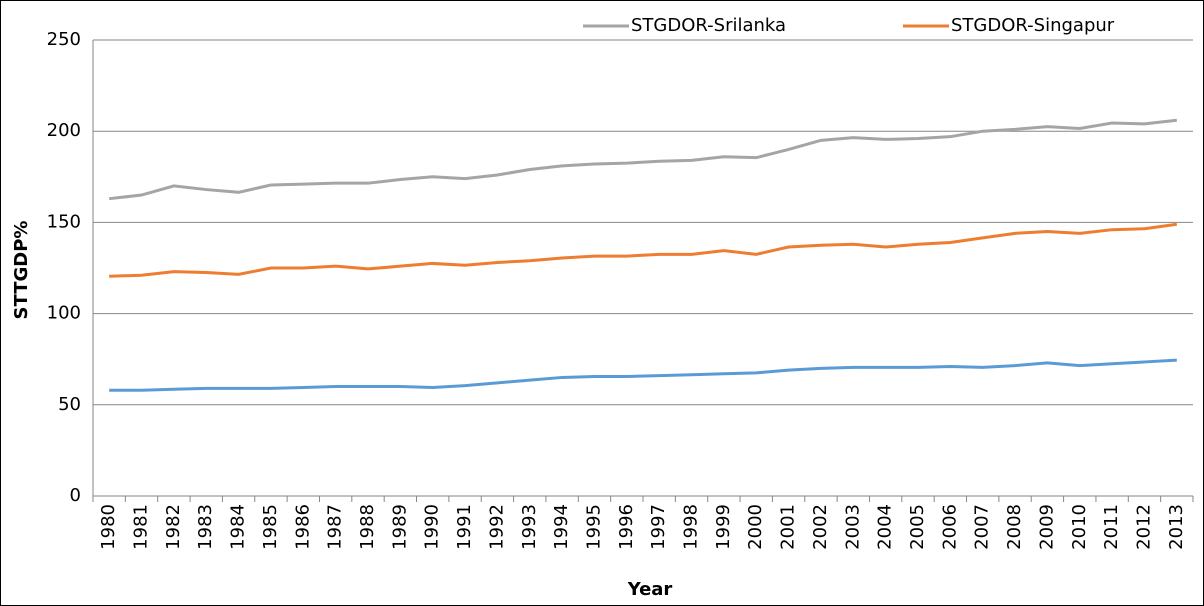 Image resolution: width=1204 pixels, height=606 pixels. Describe the element at coordinates (529, 527) in the screenshot. I see `x-tick-label: 1993` at that location.